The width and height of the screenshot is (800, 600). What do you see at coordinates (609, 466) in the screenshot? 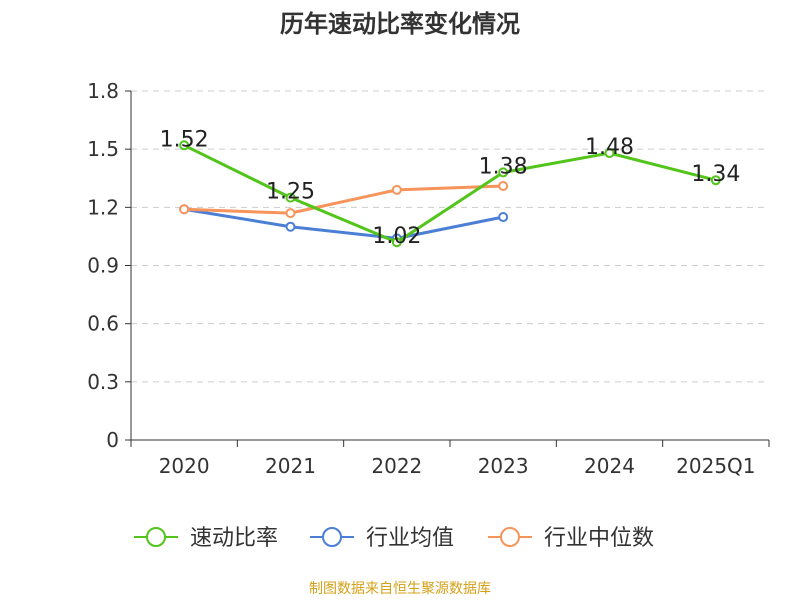
I see `x-tick-label: 2024` at bounding box center [609, 466].